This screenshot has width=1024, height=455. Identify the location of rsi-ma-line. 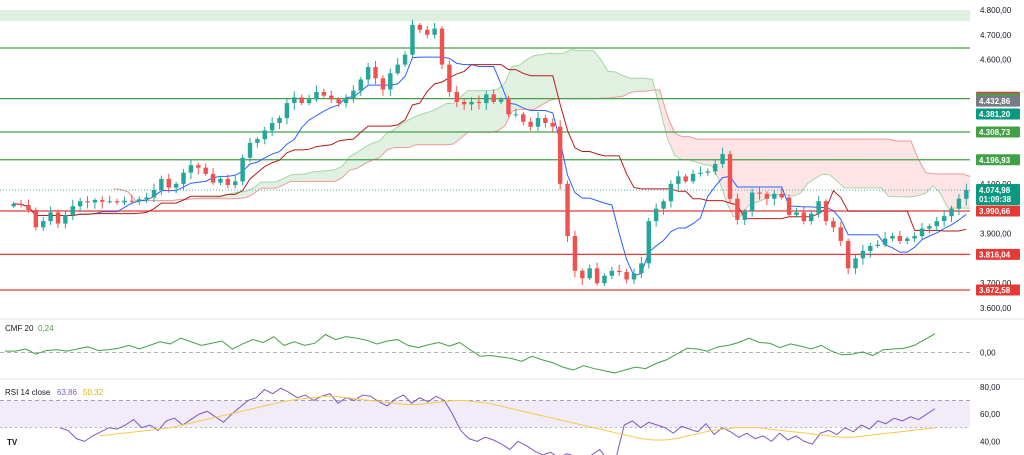
(517, 418).